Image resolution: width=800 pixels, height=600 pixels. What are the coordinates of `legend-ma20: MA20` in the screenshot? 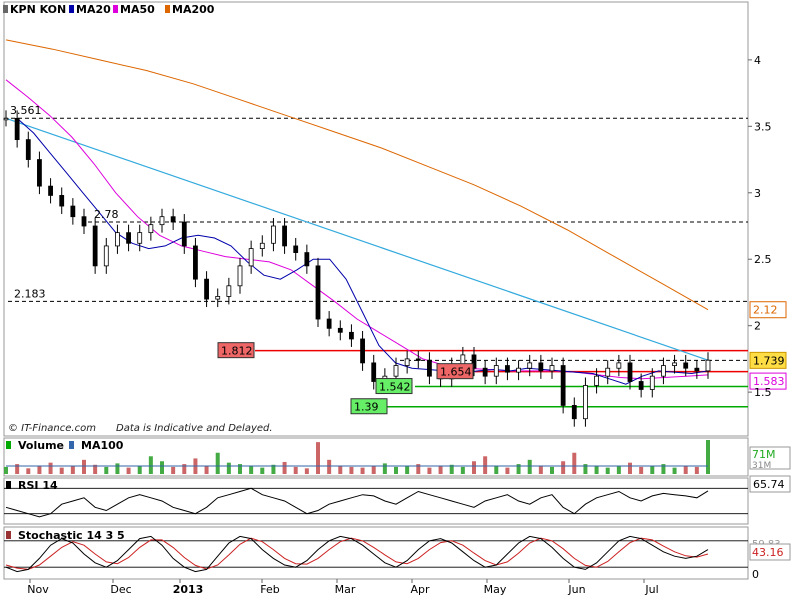 It's located at (93, 9).